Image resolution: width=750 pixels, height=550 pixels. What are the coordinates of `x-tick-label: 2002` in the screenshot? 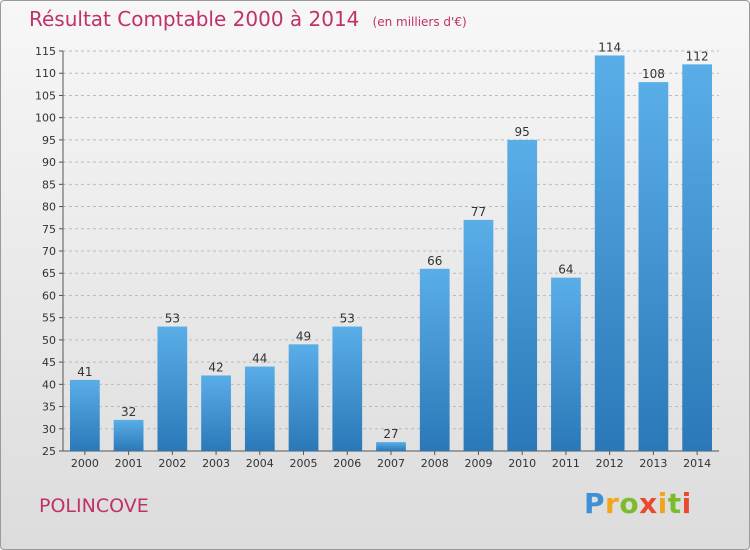 It's located at (172, 463).